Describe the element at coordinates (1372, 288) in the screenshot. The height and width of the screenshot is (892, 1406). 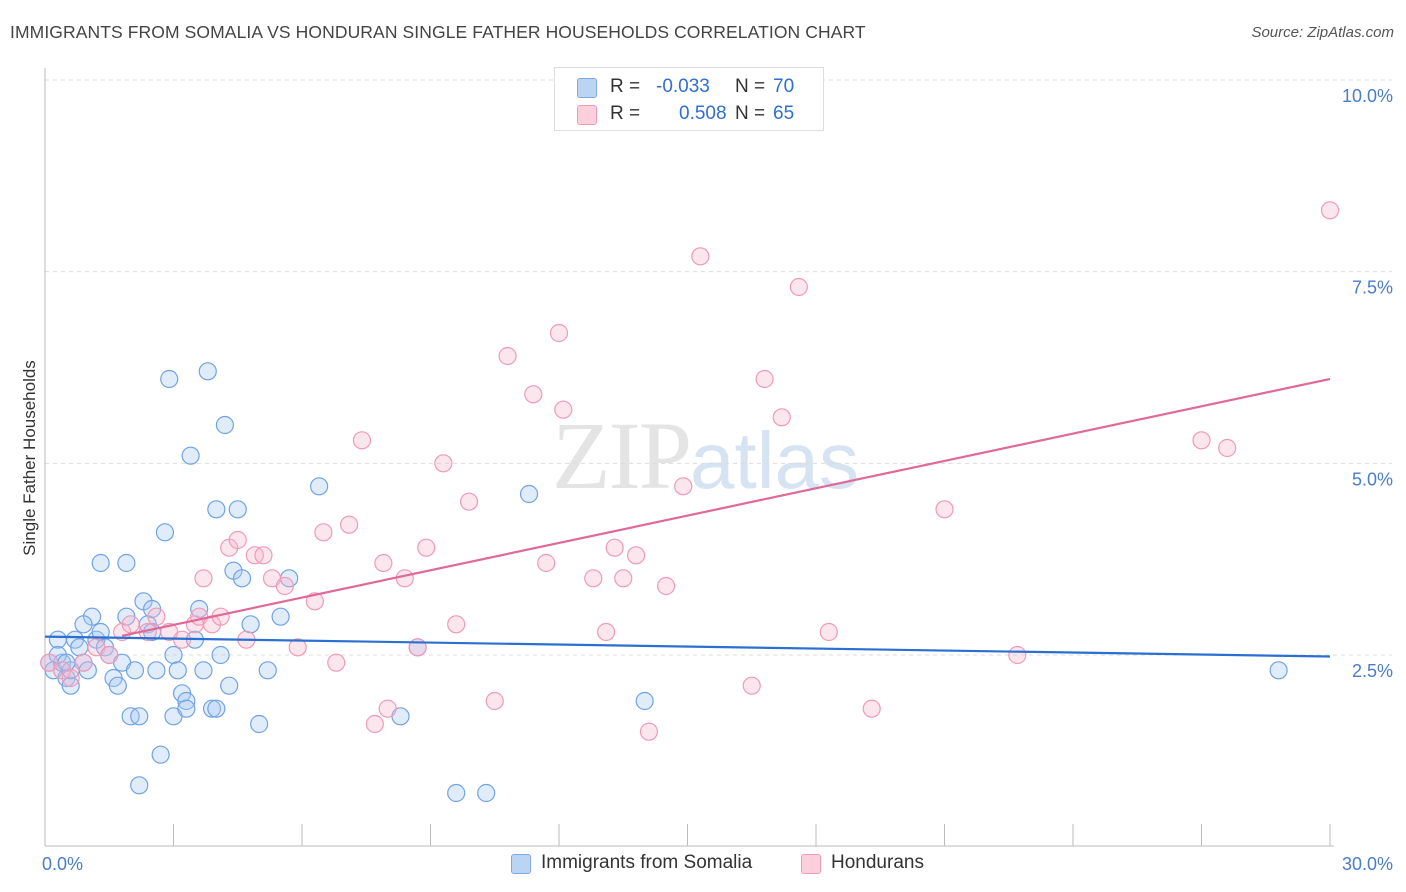
I see `y-tick-label-2: 7.5%` at that location.